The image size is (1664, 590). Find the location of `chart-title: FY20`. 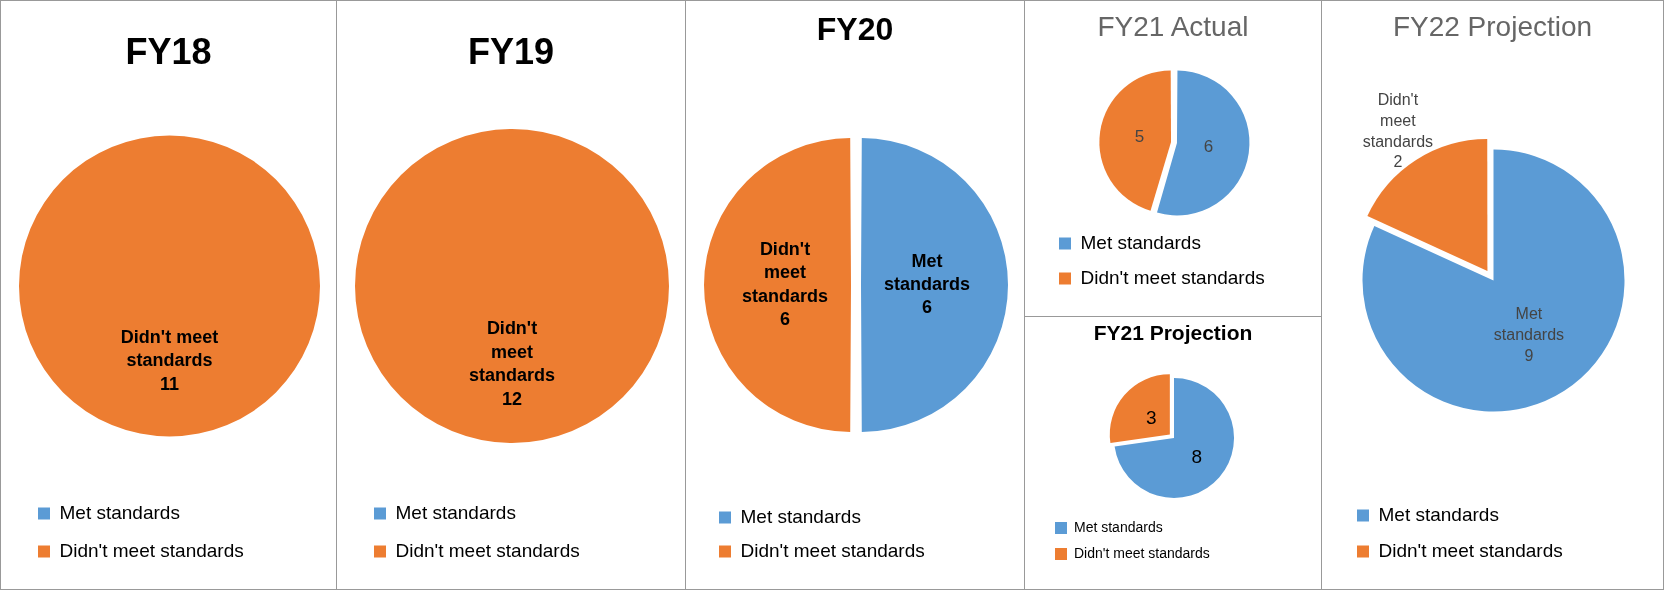

chart-title: FY20 is located at coordinates (855, 29).